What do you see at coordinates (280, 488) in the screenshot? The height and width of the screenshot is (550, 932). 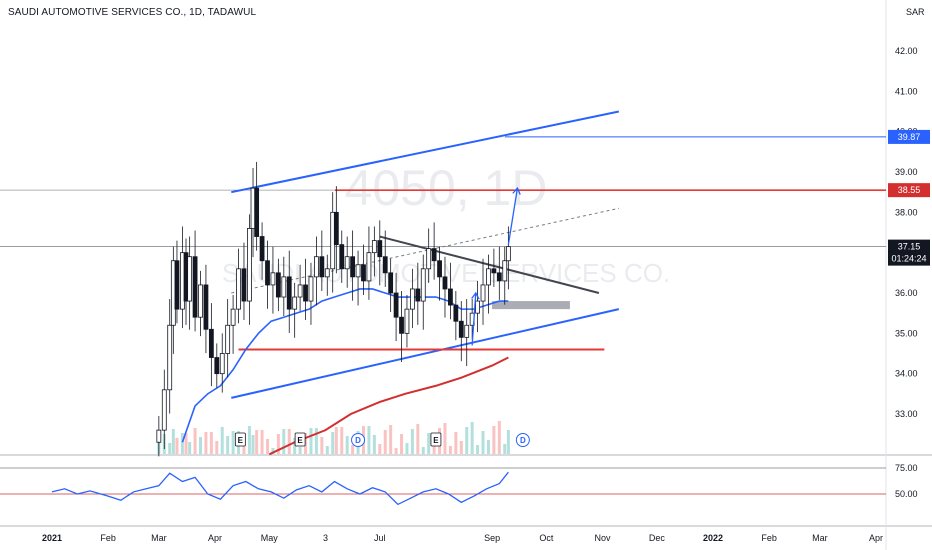 I see `rsi-line` at bounding box center [280, 488].